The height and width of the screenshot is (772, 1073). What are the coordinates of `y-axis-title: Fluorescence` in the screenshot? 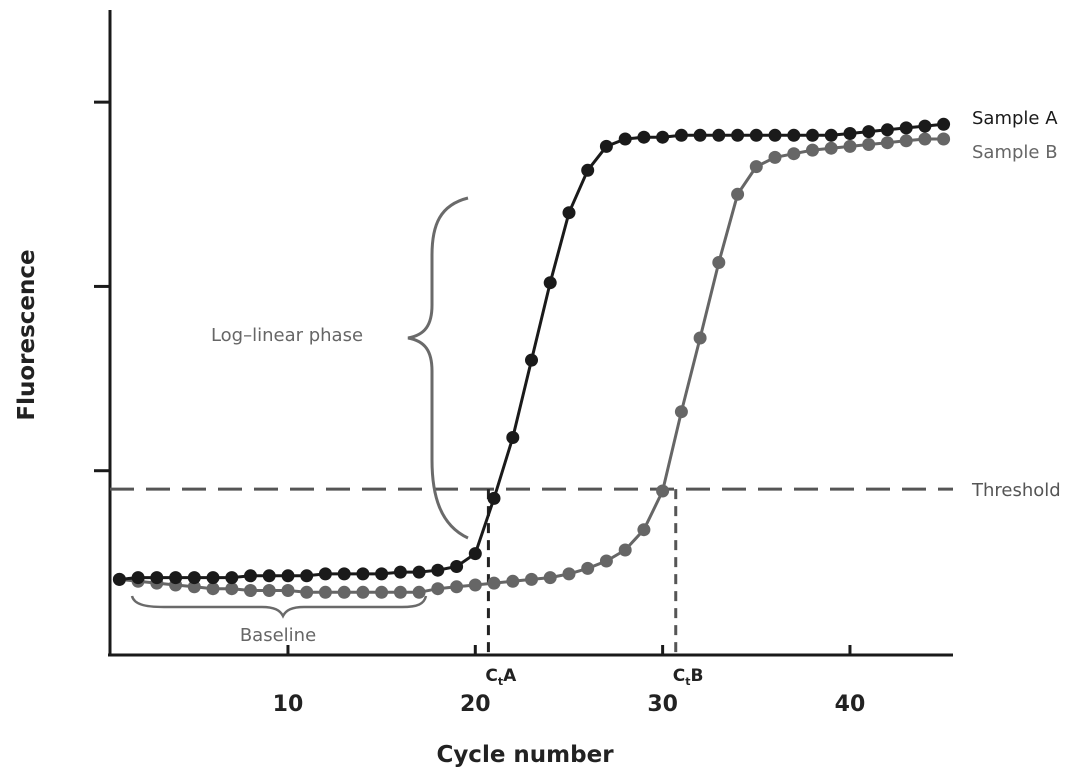 It's located at (27, 334).